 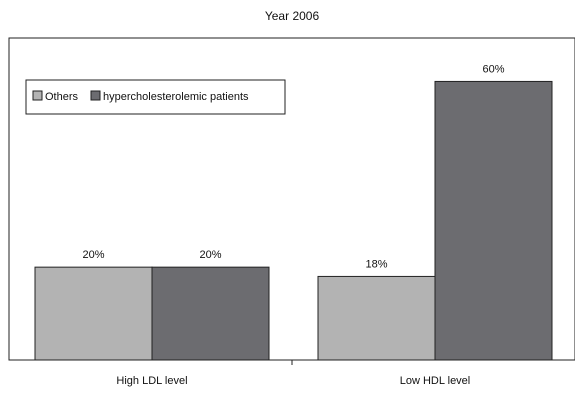 I want to click on legend: Others hypercholesterolemic patients, so click(x=155, y=97).